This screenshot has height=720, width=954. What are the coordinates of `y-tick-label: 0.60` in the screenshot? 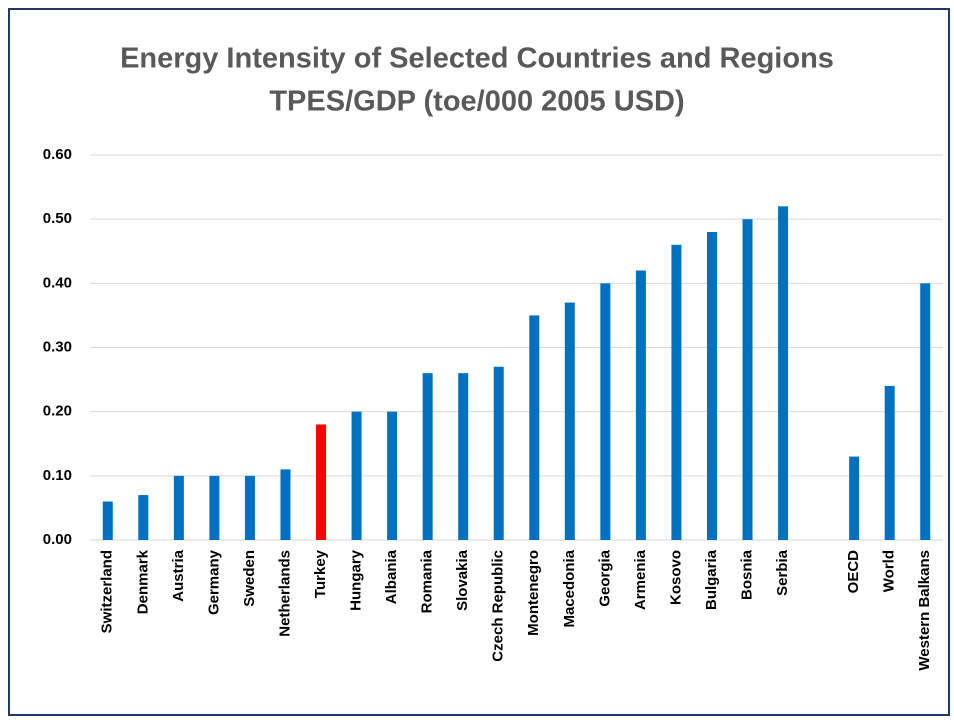 It's located at (57, 154).